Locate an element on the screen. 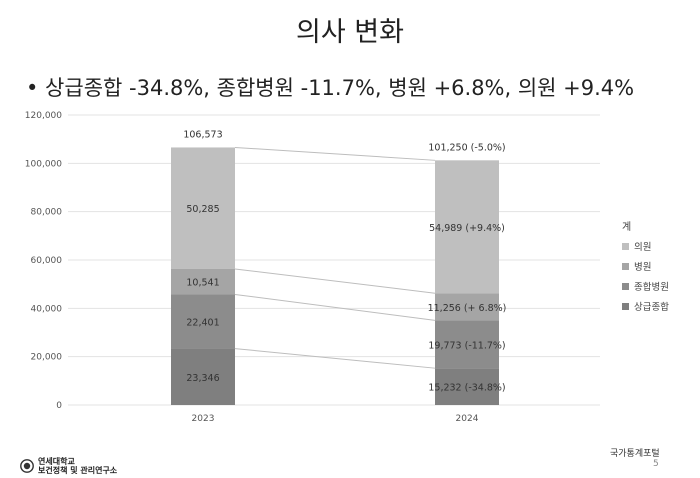  page-number: 5 is located at coordinates (656, 464).